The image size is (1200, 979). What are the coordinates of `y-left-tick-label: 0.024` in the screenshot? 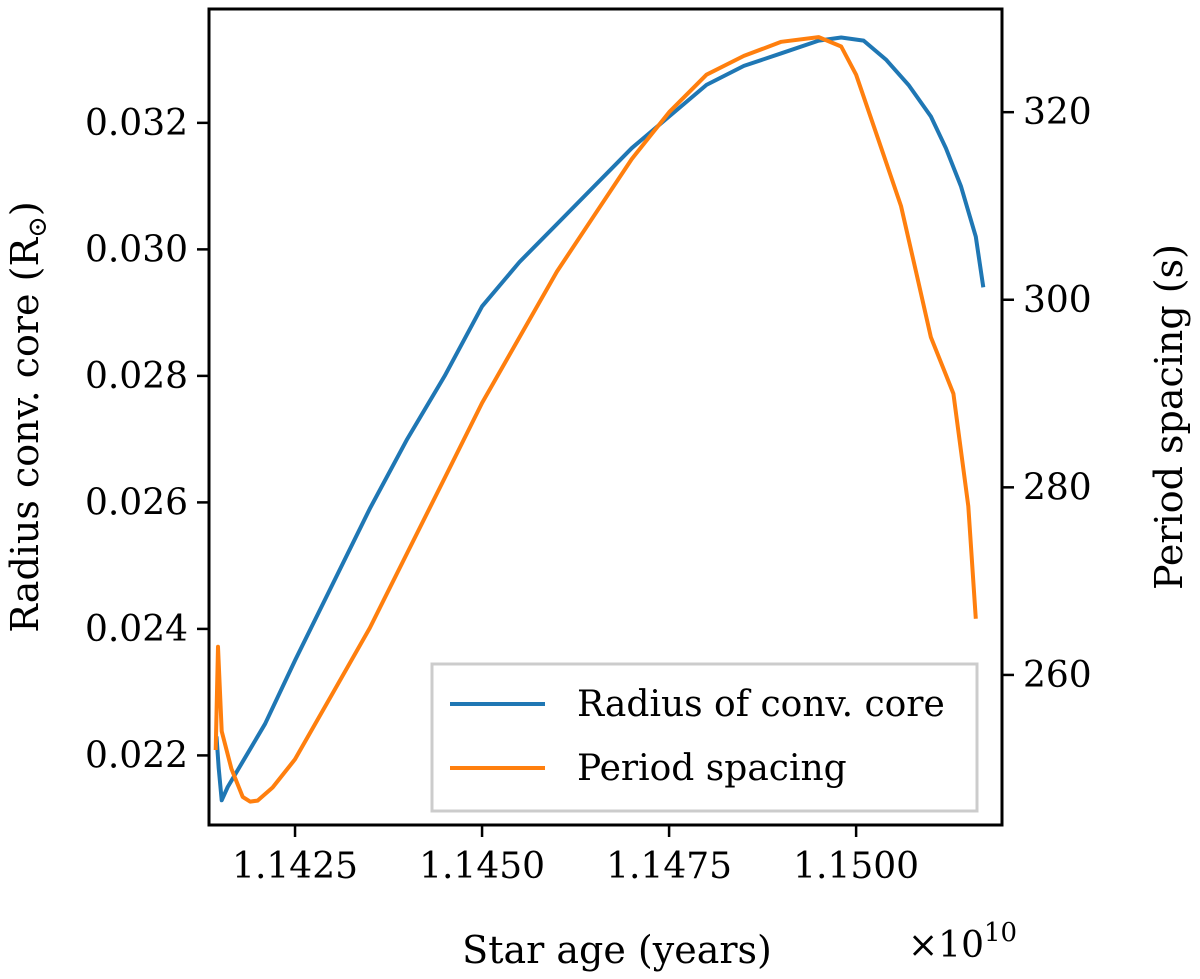 It's located at (136, 629).